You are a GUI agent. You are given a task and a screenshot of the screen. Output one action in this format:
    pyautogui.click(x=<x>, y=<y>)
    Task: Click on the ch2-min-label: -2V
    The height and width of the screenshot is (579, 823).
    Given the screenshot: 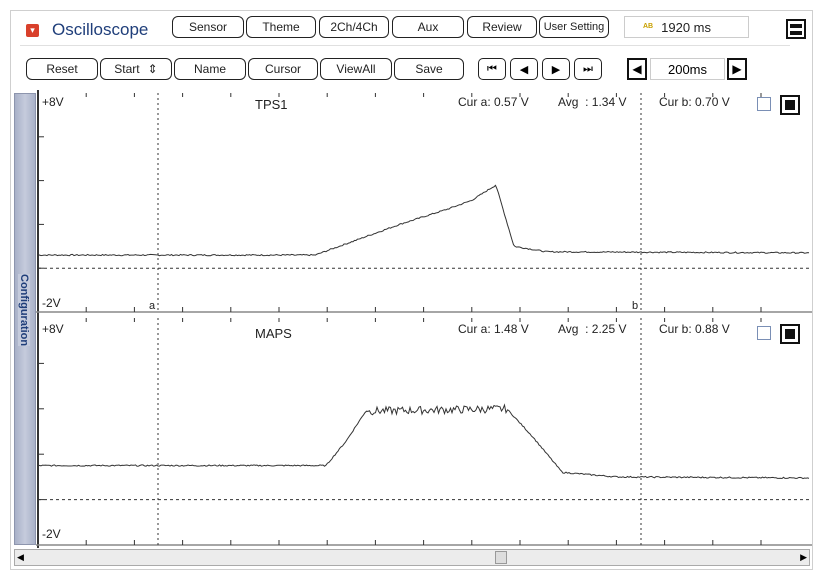 What is the action you would take?
    pyautogui.click(x=51, y=534)
    